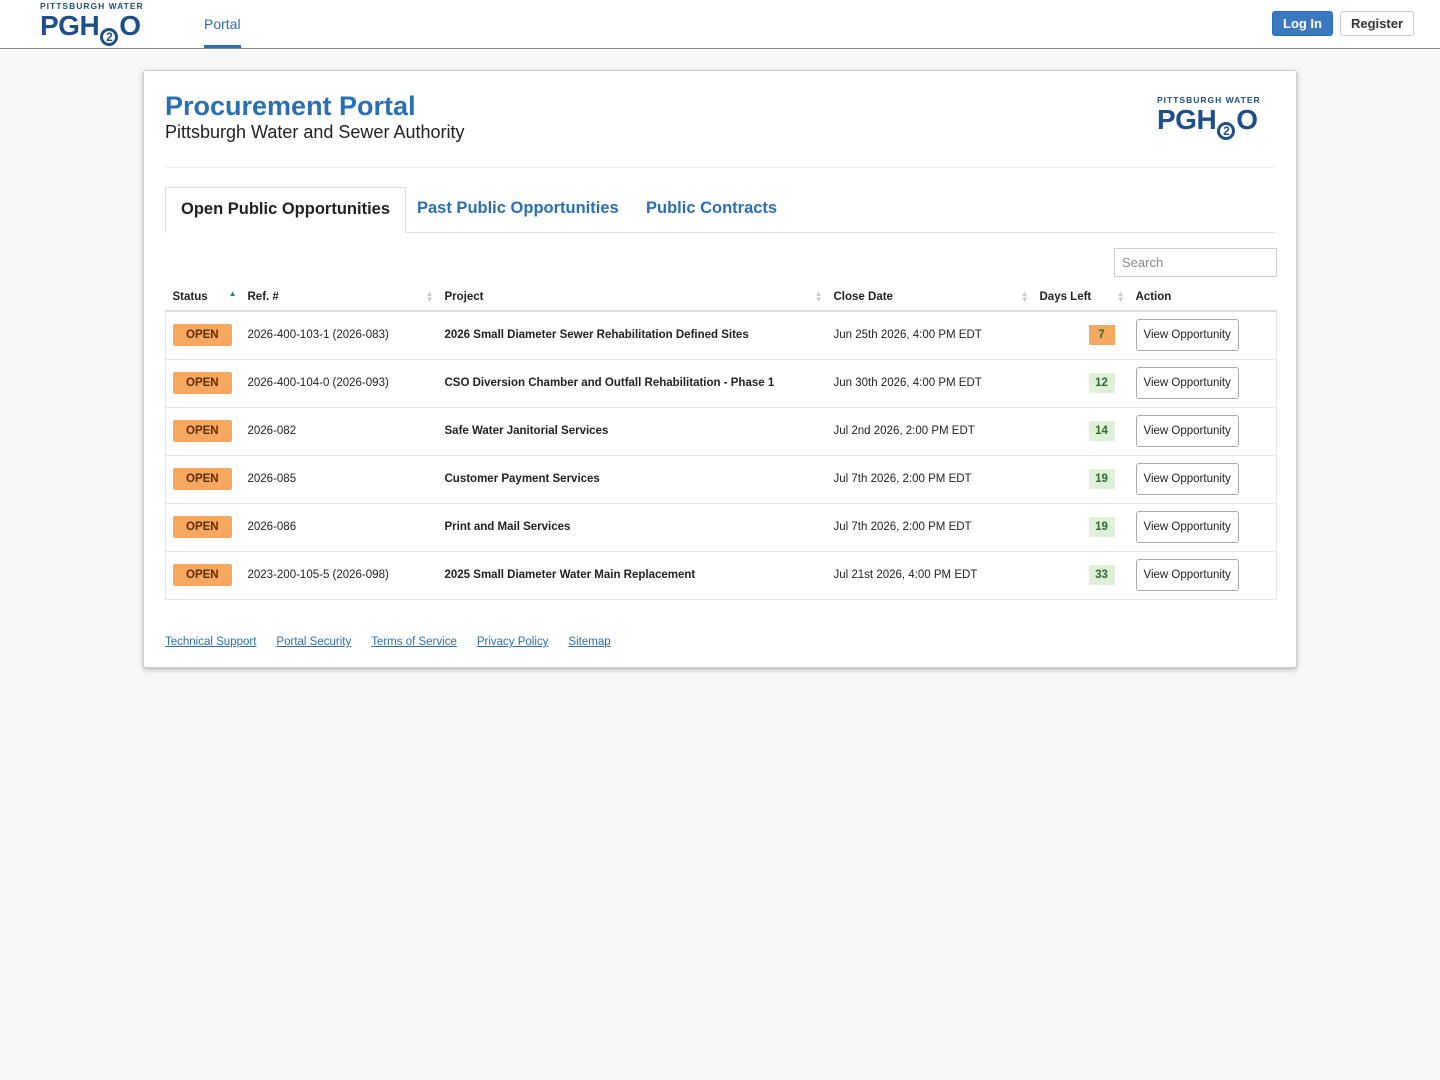 Image resolution: width=1440 pixels, height=1080 pixels. Describe the element at coordinates (211, 642) in the screenshot. I see `footer-link: Technical Support` at that location.